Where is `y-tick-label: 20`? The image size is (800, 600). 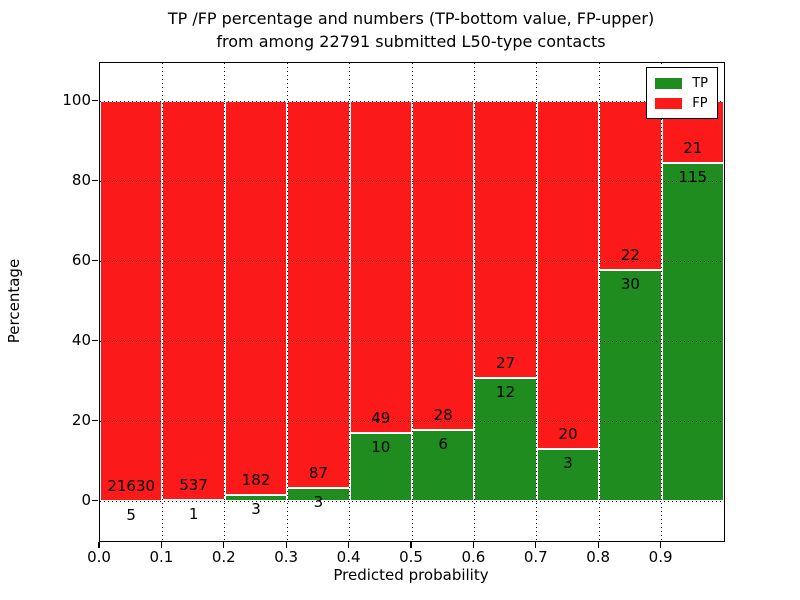
y-tick-label: 20 is located at coordinates (81, 420).